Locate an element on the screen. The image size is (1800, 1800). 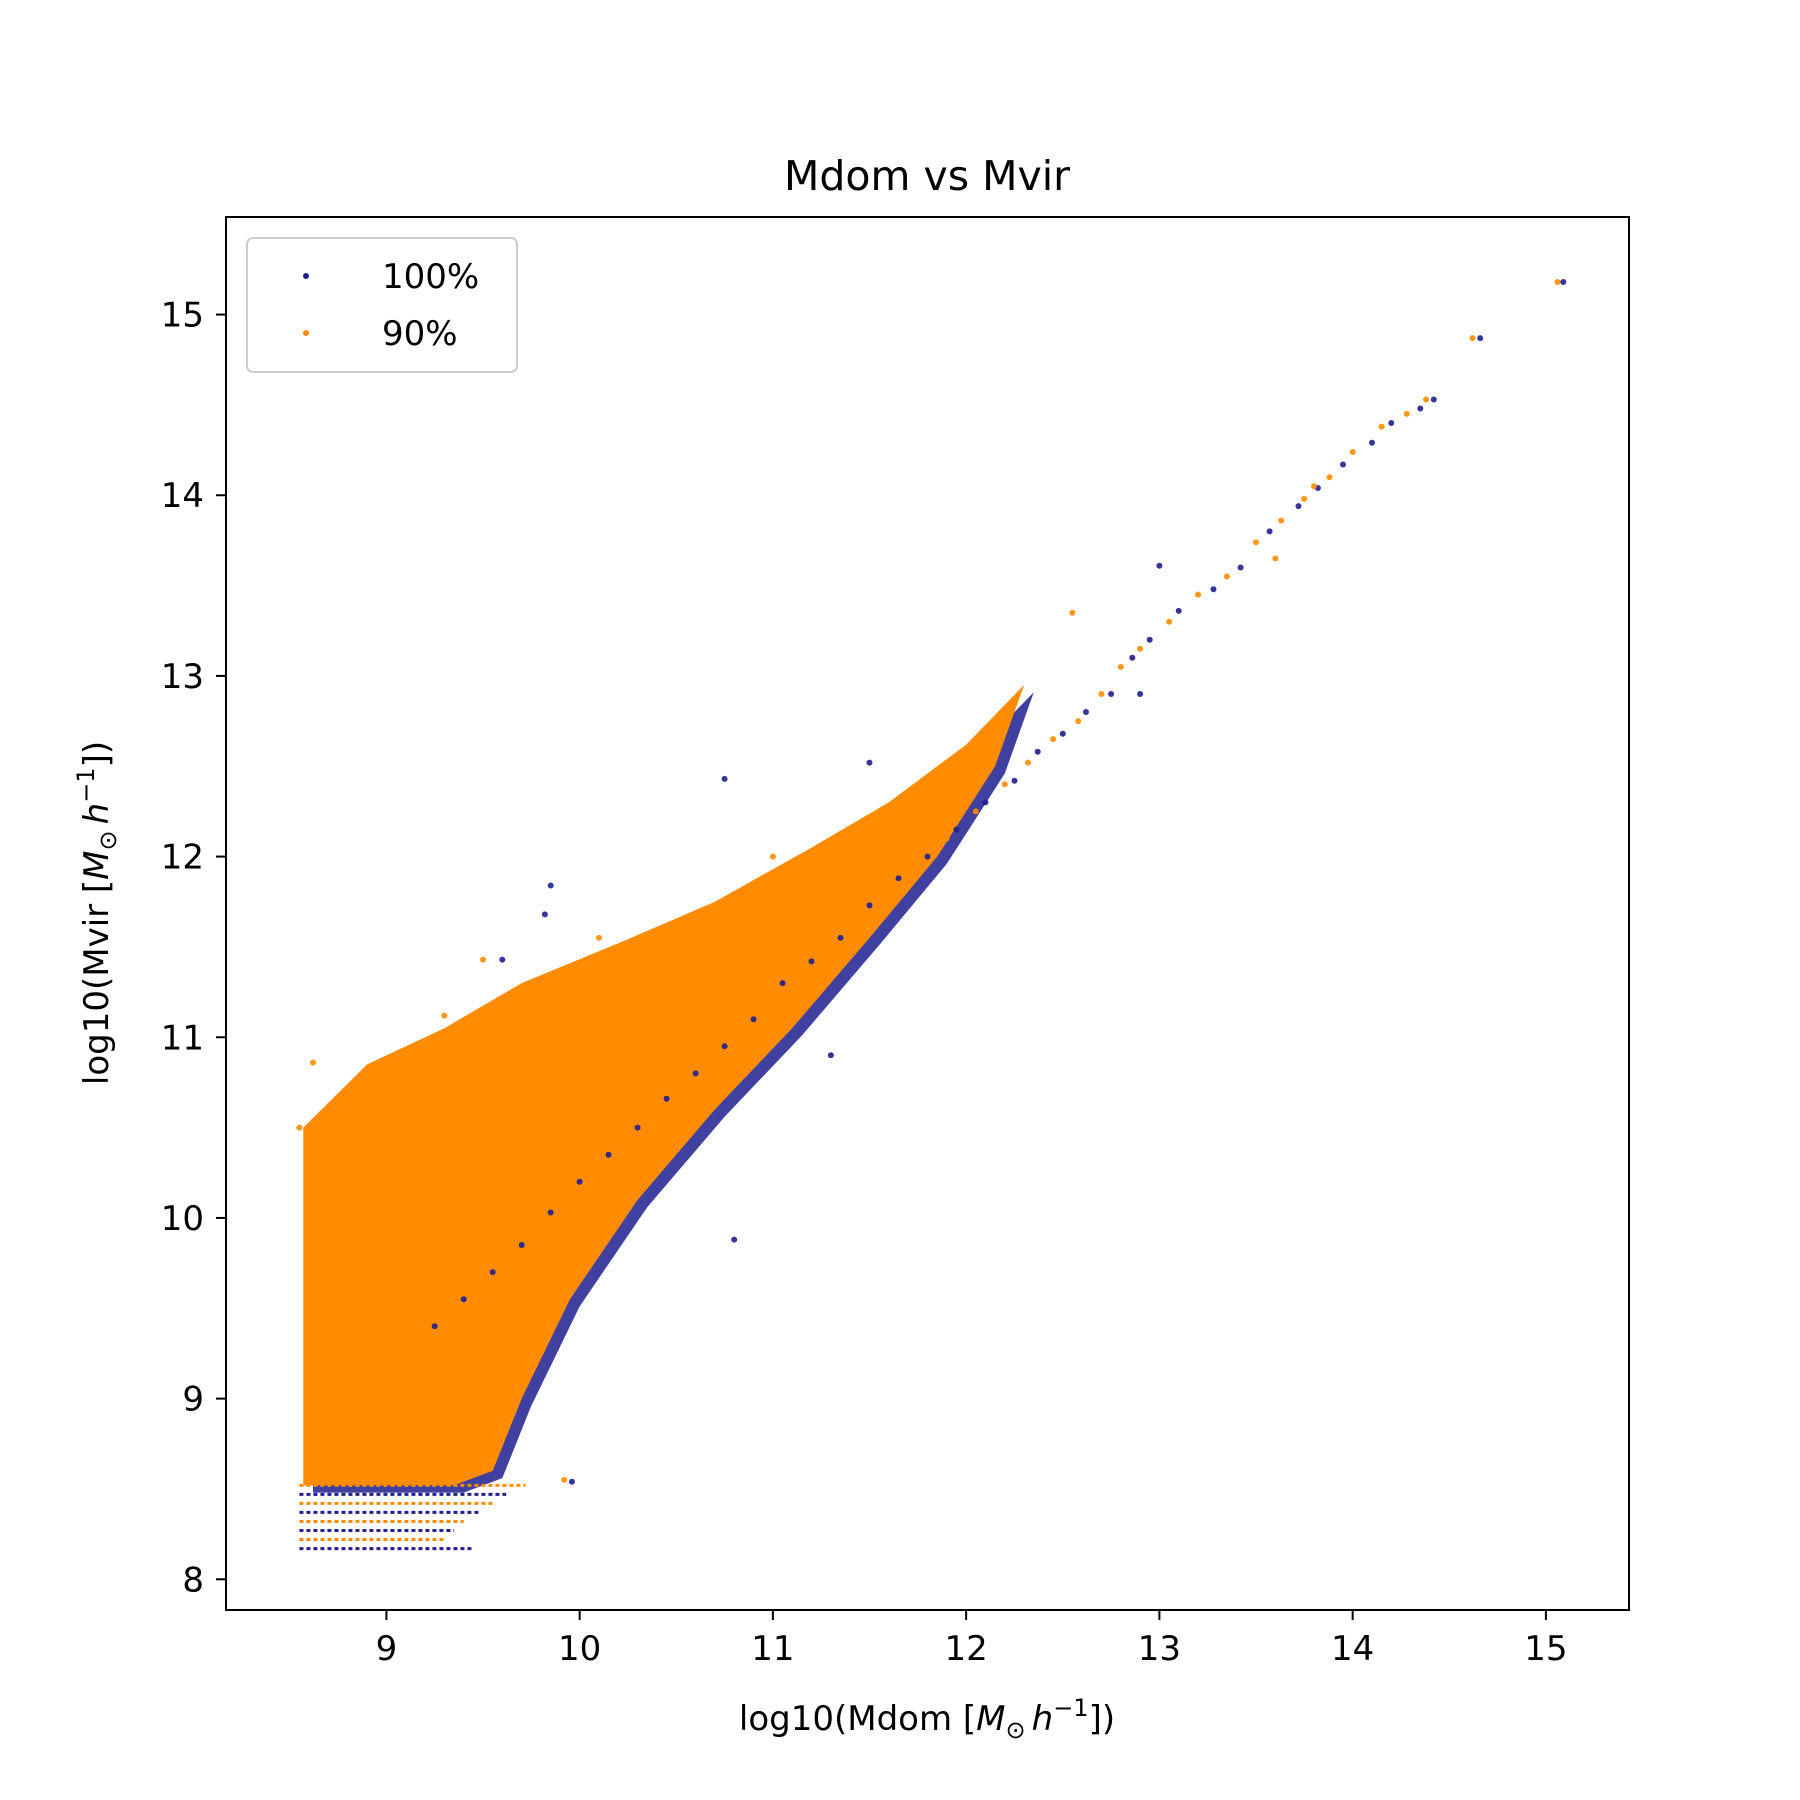
x-tick-label: 11 is located at coordinates (772, 1649).